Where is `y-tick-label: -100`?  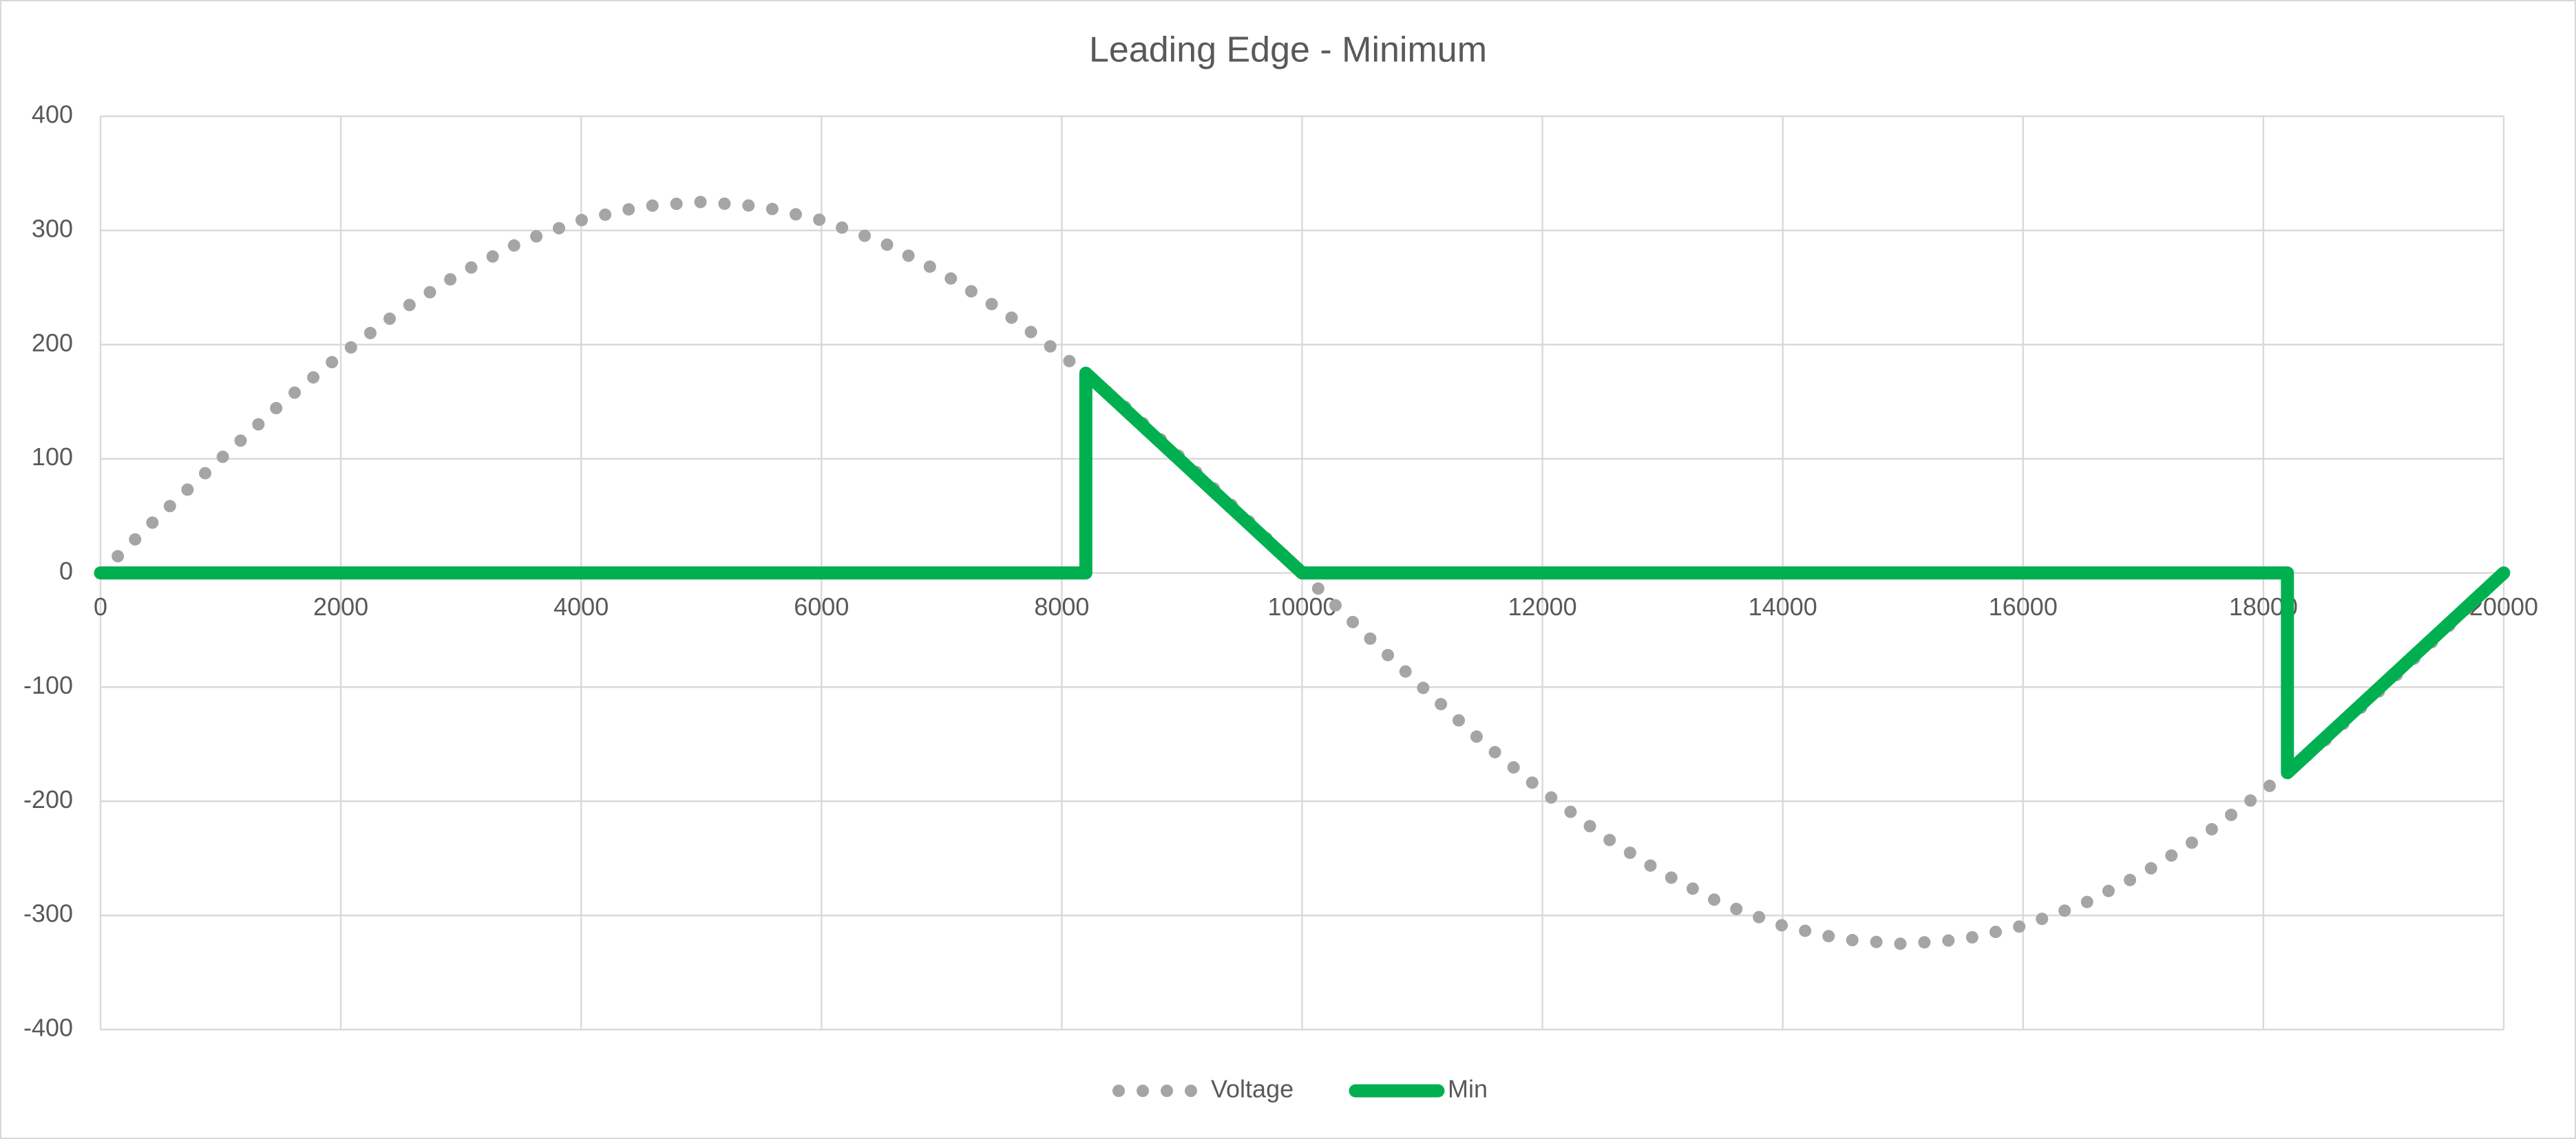 y-tick-label: -100 is located at coordinates (48, 685).